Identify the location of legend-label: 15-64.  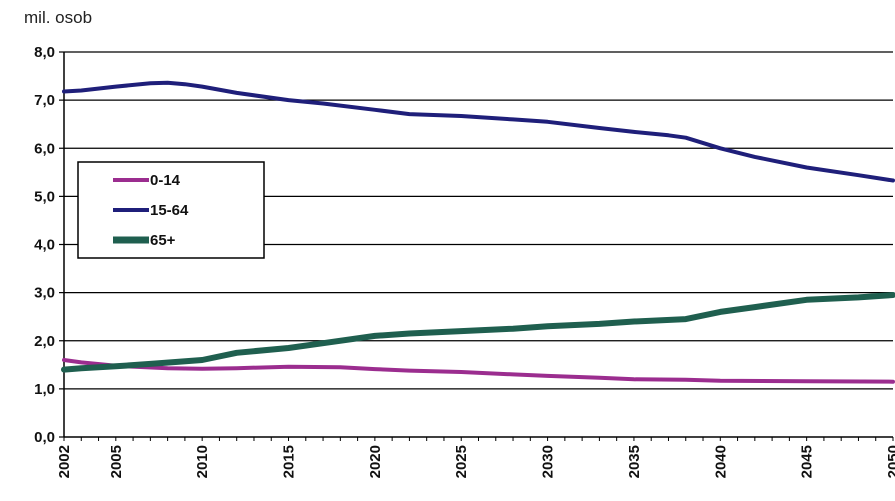
(169, 210).